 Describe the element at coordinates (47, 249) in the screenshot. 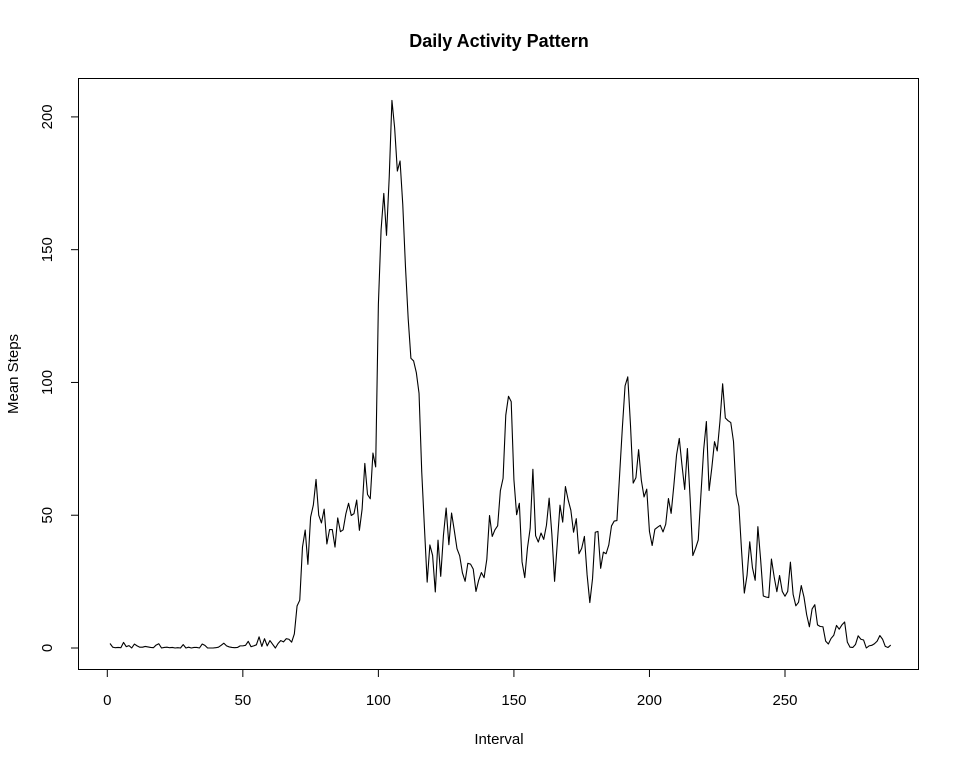

I see `y-tick-label: 150` at that location.